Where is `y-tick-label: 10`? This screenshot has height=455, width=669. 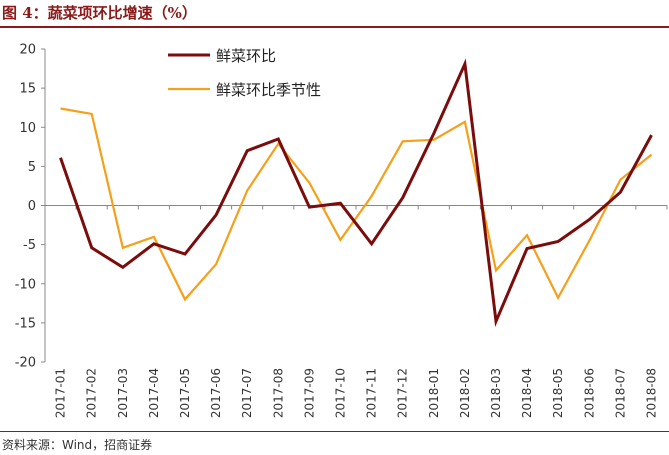
y-tick-label: 10 is located at coordinates (27, 128).